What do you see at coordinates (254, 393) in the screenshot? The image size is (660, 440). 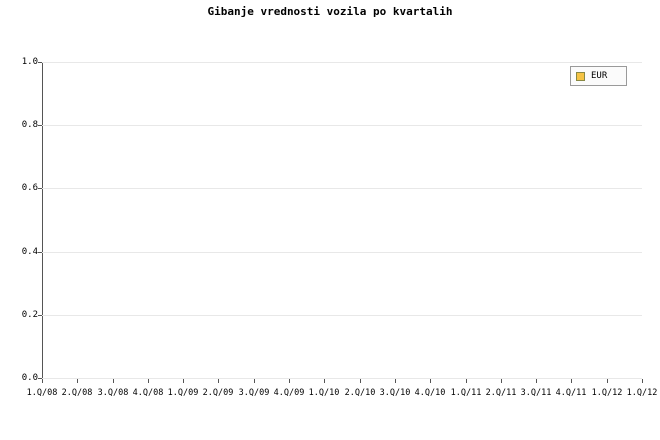 I see `x-tick-label: 3.Q/09` at bounding box center [254, 393].